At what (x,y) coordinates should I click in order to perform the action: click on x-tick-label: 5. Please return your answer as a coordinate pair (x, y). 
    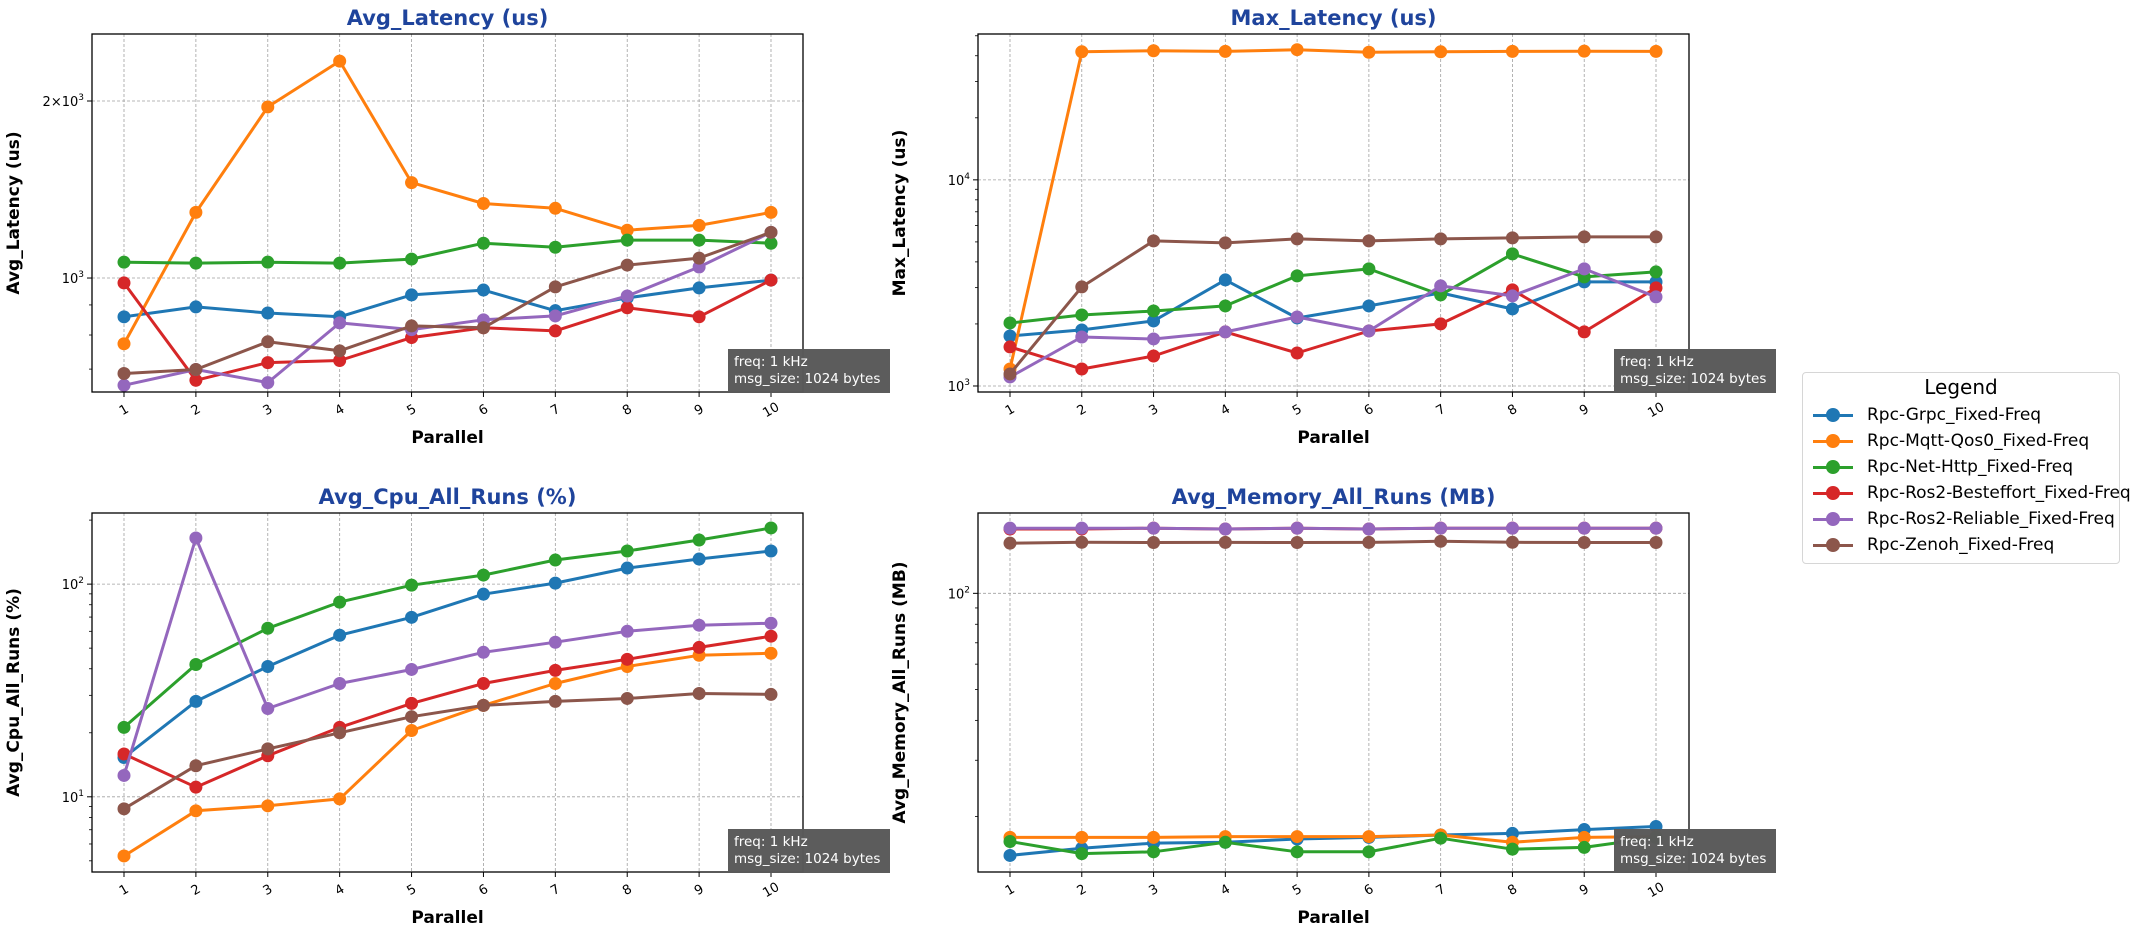
    Looking at the image, I should click on (411, 410).